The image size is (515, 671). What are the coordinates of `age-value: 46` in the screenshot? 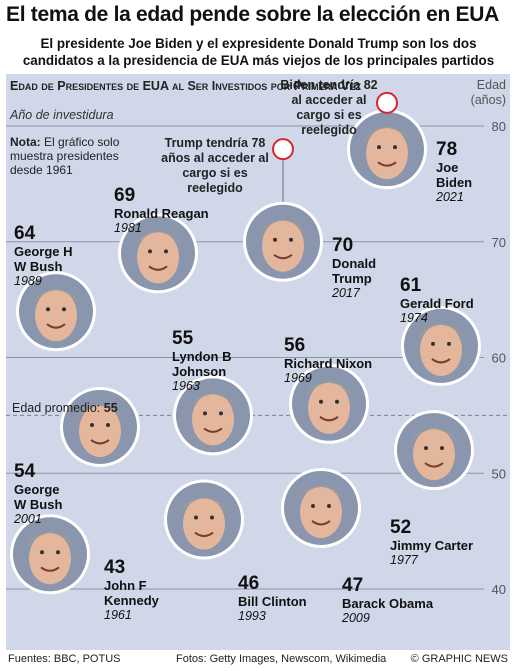 It's located at (249, 583).